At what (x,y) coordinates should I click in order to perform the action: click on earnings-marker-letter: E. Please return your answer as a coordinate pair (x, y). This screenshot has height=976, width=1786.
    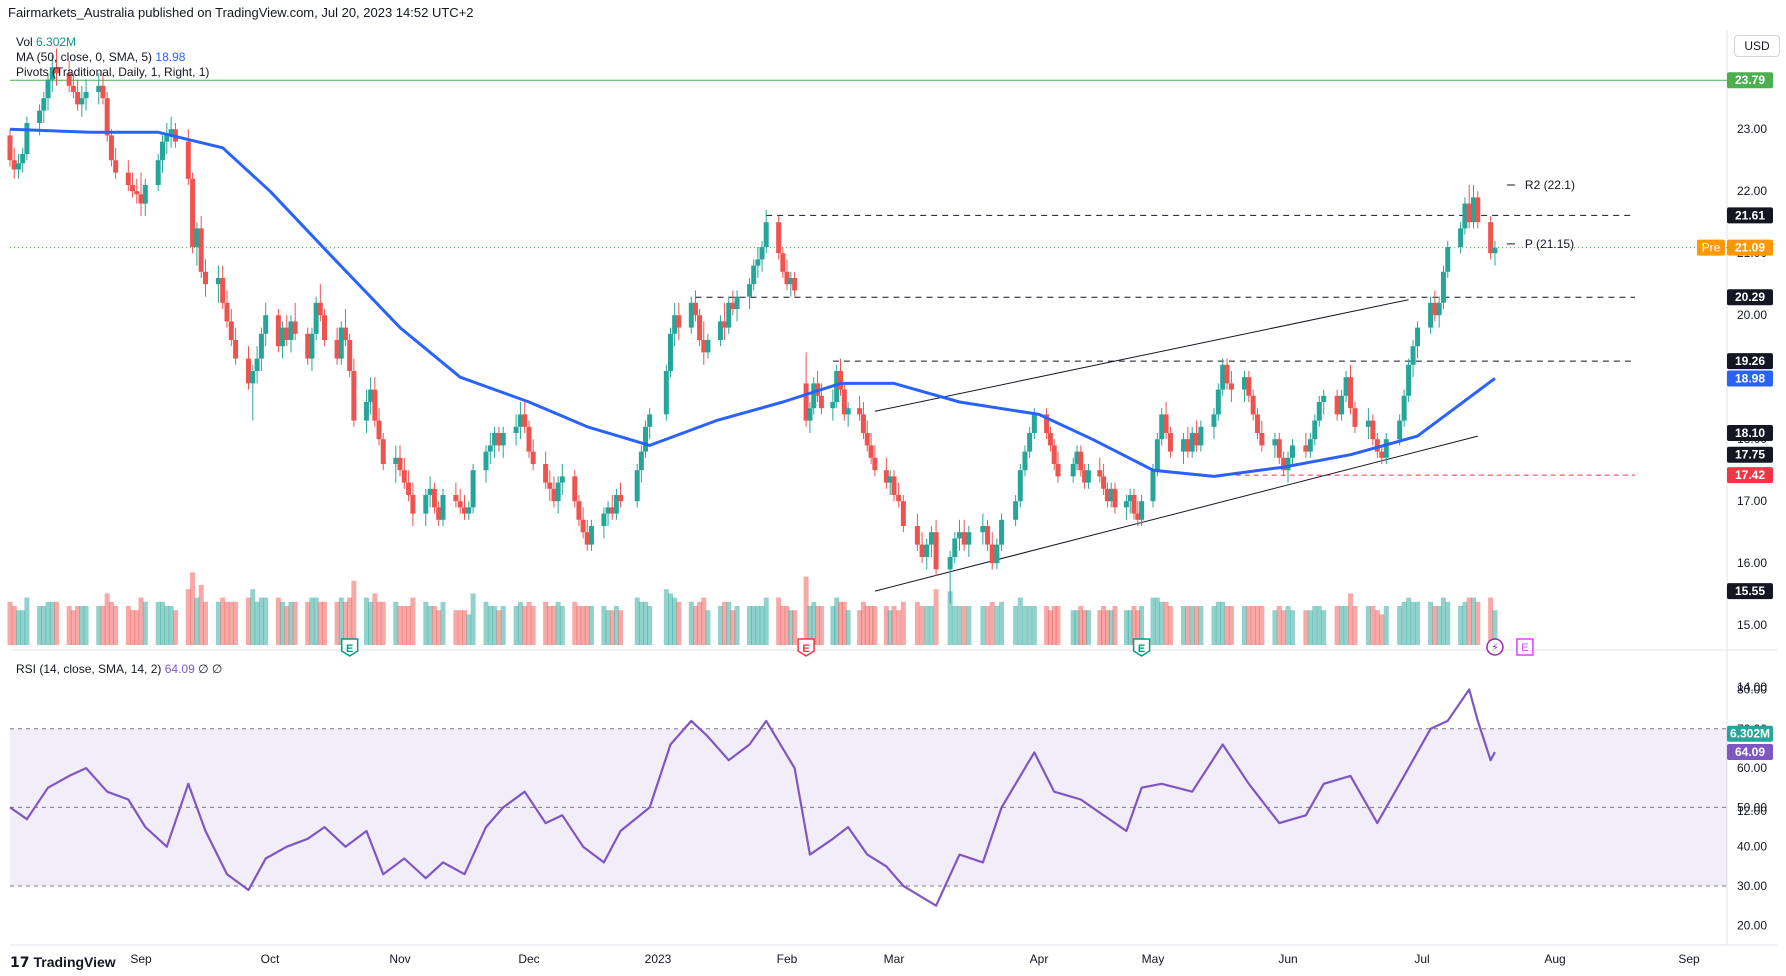
    Looking at the image, I should click on (349, 649).